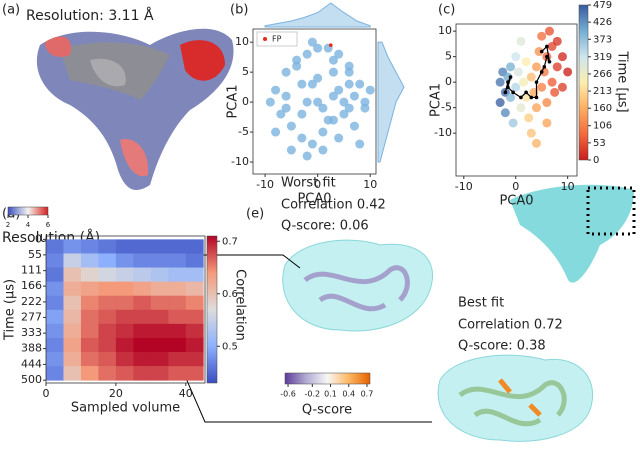 The image size is (640, 460). What do you see at coordinates (240, 305) in the screenshot?
I see `colorbar-label: Correlation` at bounding box center [240, 305].